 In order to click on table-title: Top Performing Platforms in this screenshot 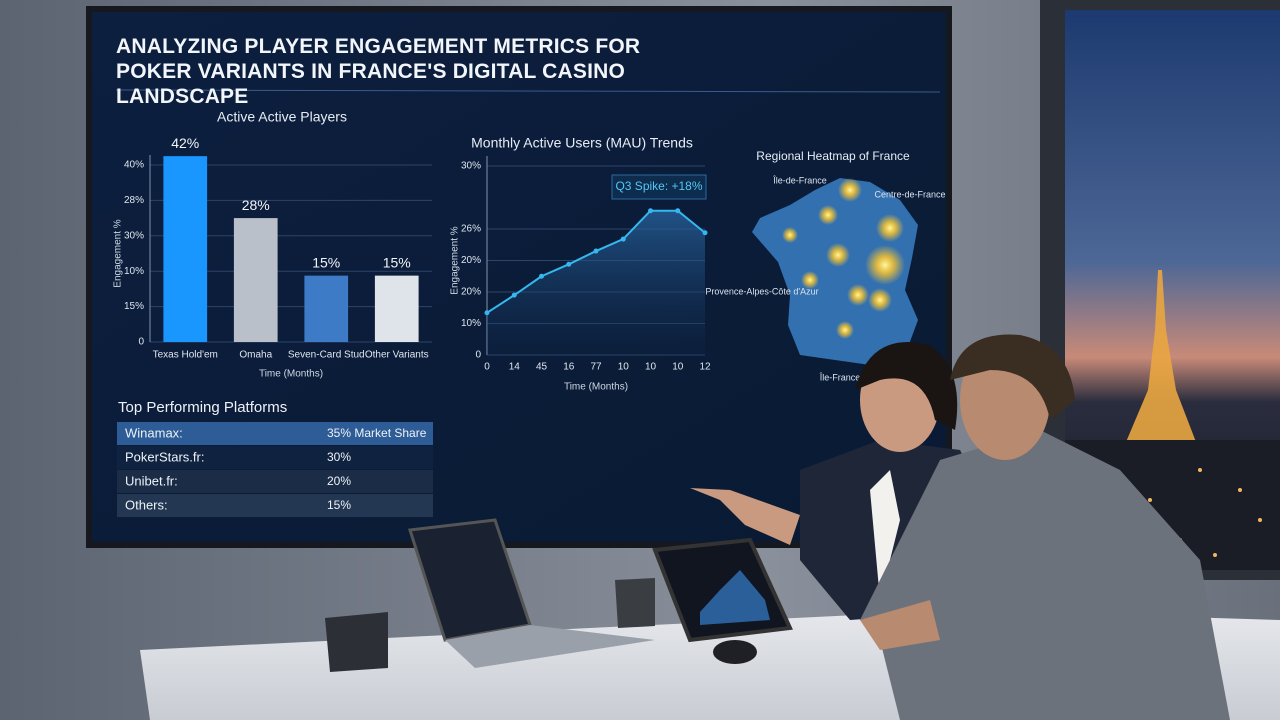, I will do `click(202, 407)`.